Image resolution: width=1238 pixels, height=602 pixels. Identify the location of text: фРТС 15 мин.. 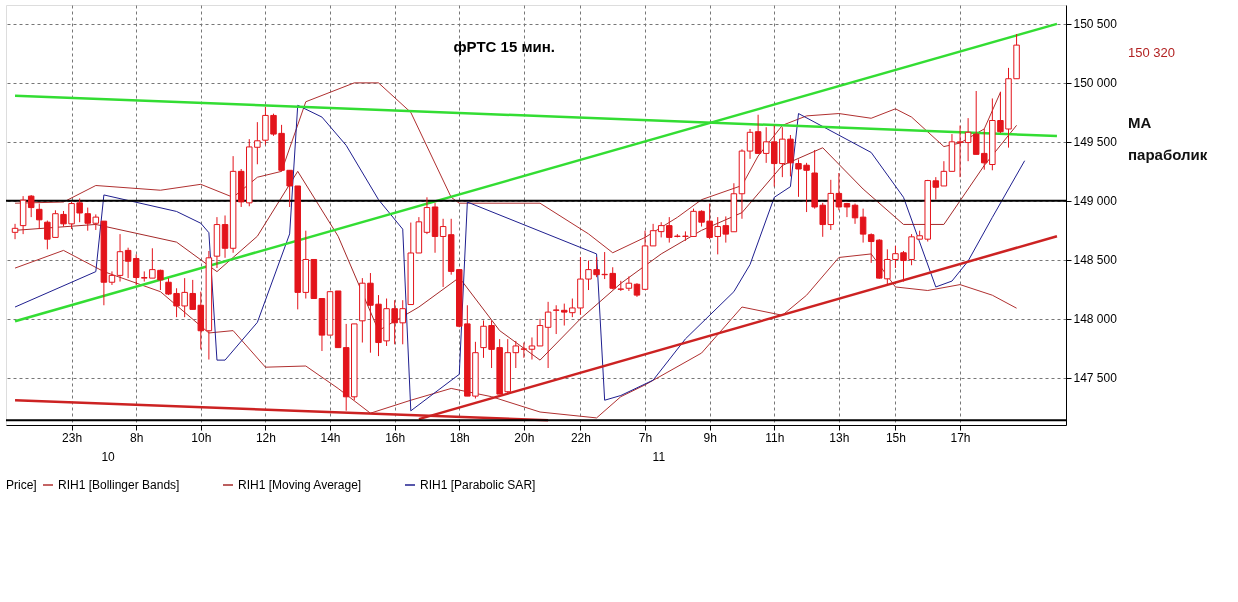
(504, 46).